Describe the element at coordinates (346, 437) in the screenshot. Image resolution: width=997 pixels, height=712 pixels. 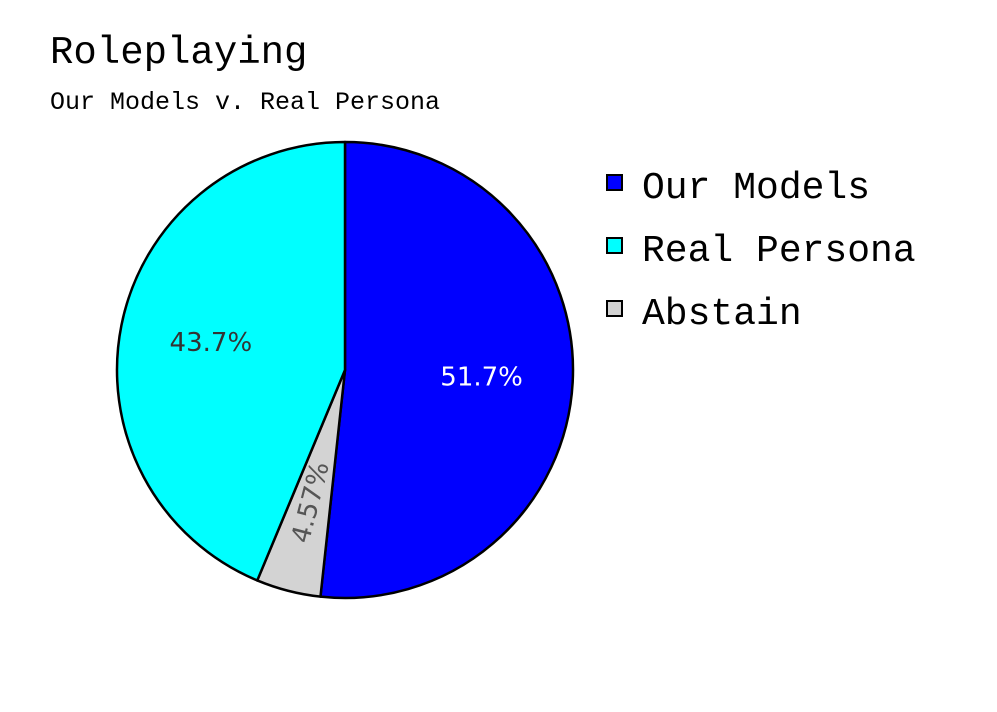
I see `pie-slice-labels: 51.7%4.57%43.7%` at that location.